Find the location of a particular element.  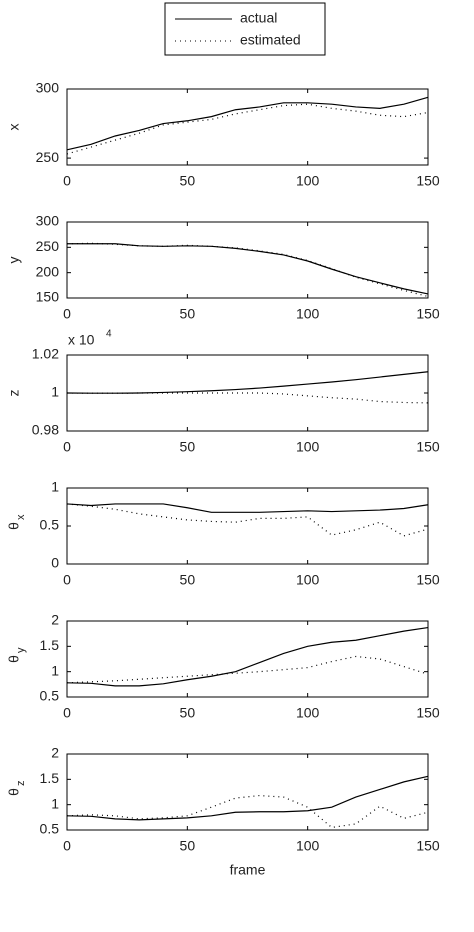

y-label-text: x is located at coordinates (14, 127).